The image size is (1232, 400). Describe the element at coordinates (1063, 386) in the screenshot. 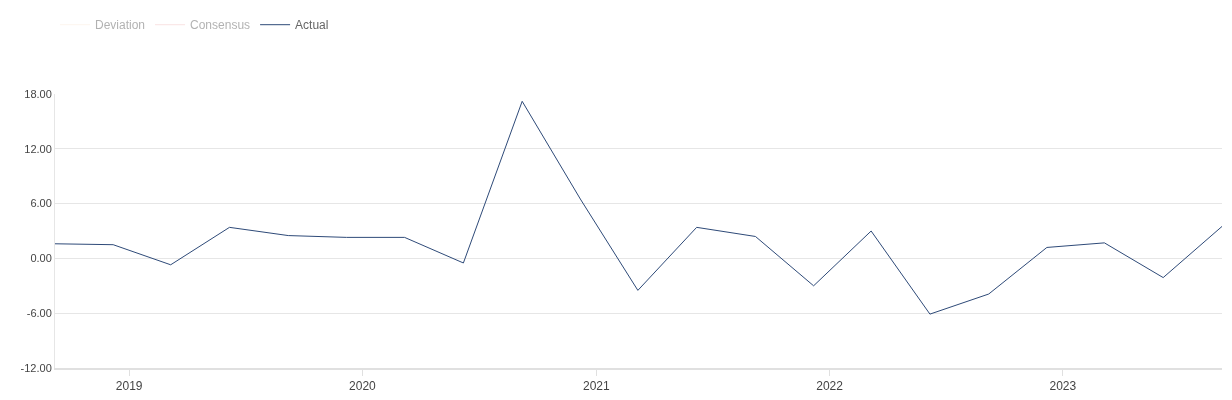

I see `x-tick-label: 2023` at that location.